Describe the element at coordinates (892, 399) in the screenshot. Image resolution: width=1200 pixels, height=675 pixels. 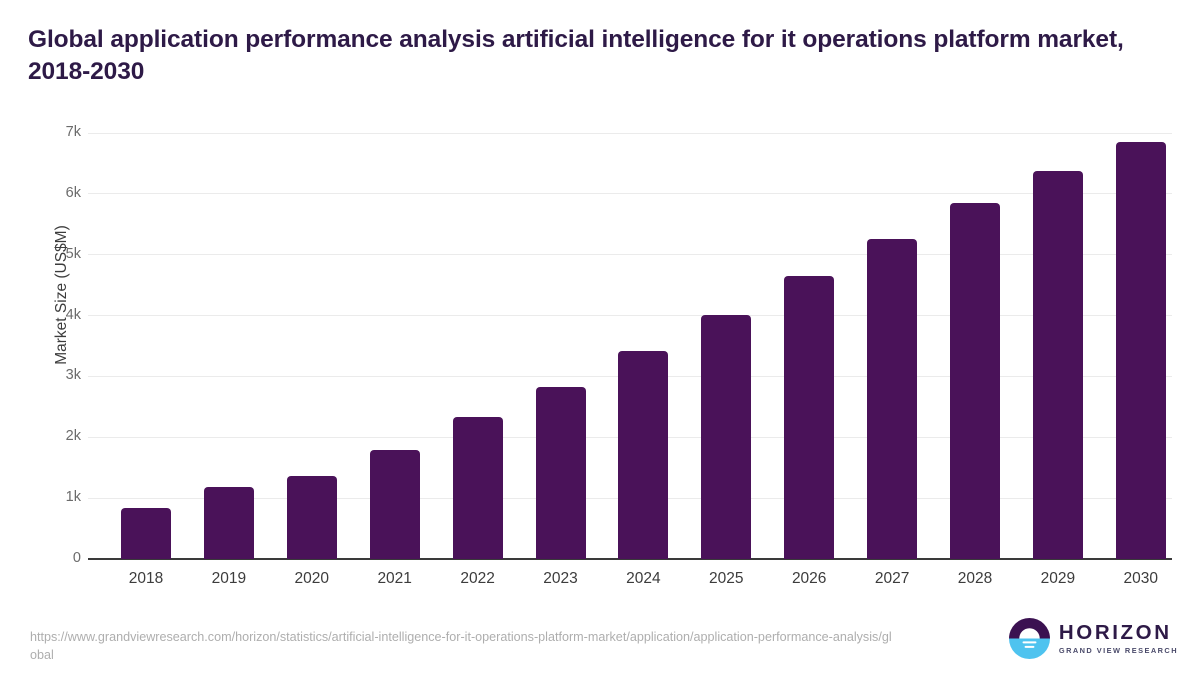
I see `bar-2027` at that location.